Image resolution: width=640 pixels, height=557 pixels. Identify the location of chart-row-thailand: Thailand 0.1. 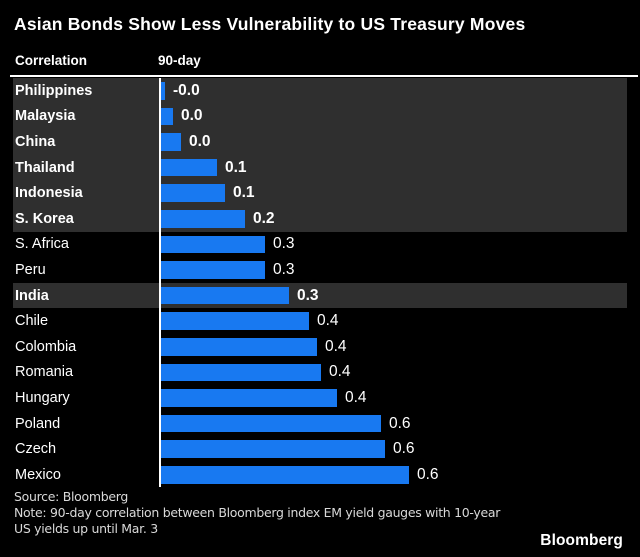
(320, 167).